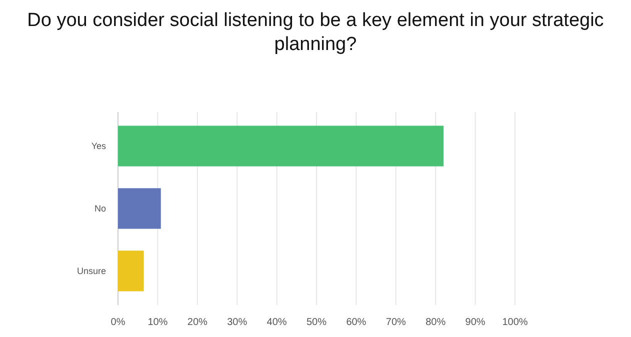 This screenshot has height=337, width=631. Describe the element at coordinates (396, 322) in the screenshot. I see `x-tick-label: 70%` at that location.